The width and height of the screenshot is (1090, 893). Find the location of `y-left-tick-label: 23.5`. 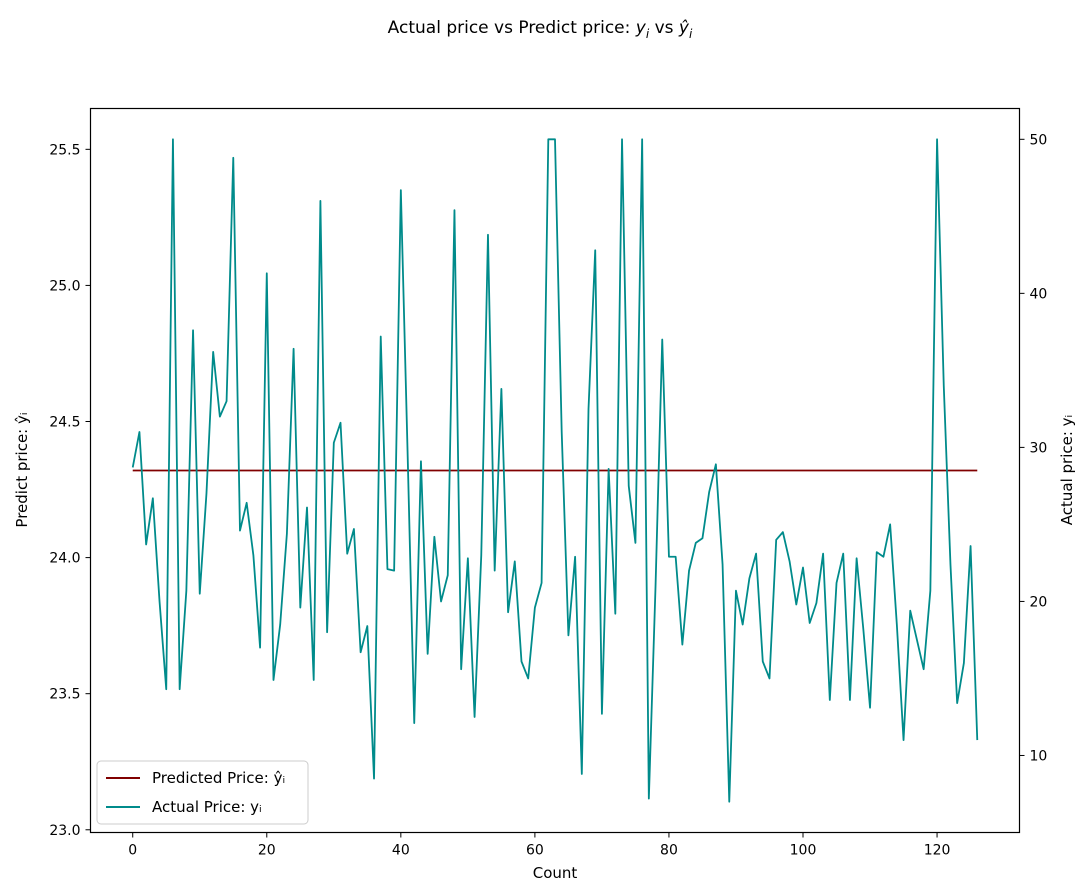

y-left-tick-label: 23.5 is located at coordinates (64, 695).